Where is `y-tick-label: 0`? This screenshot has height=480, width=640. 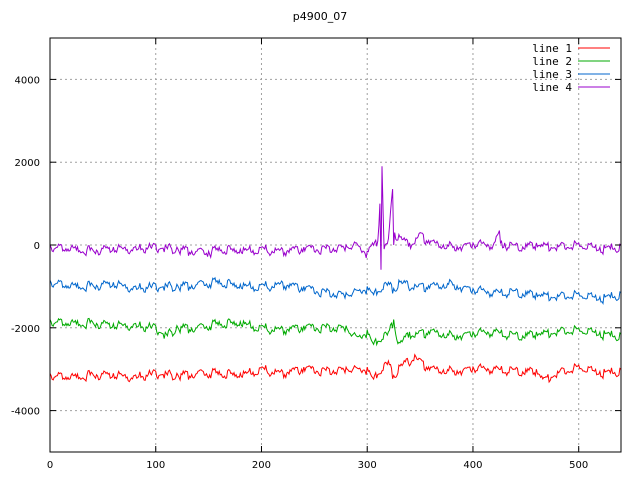
y-tick-label: 0 is located at coordinates (37, 246).